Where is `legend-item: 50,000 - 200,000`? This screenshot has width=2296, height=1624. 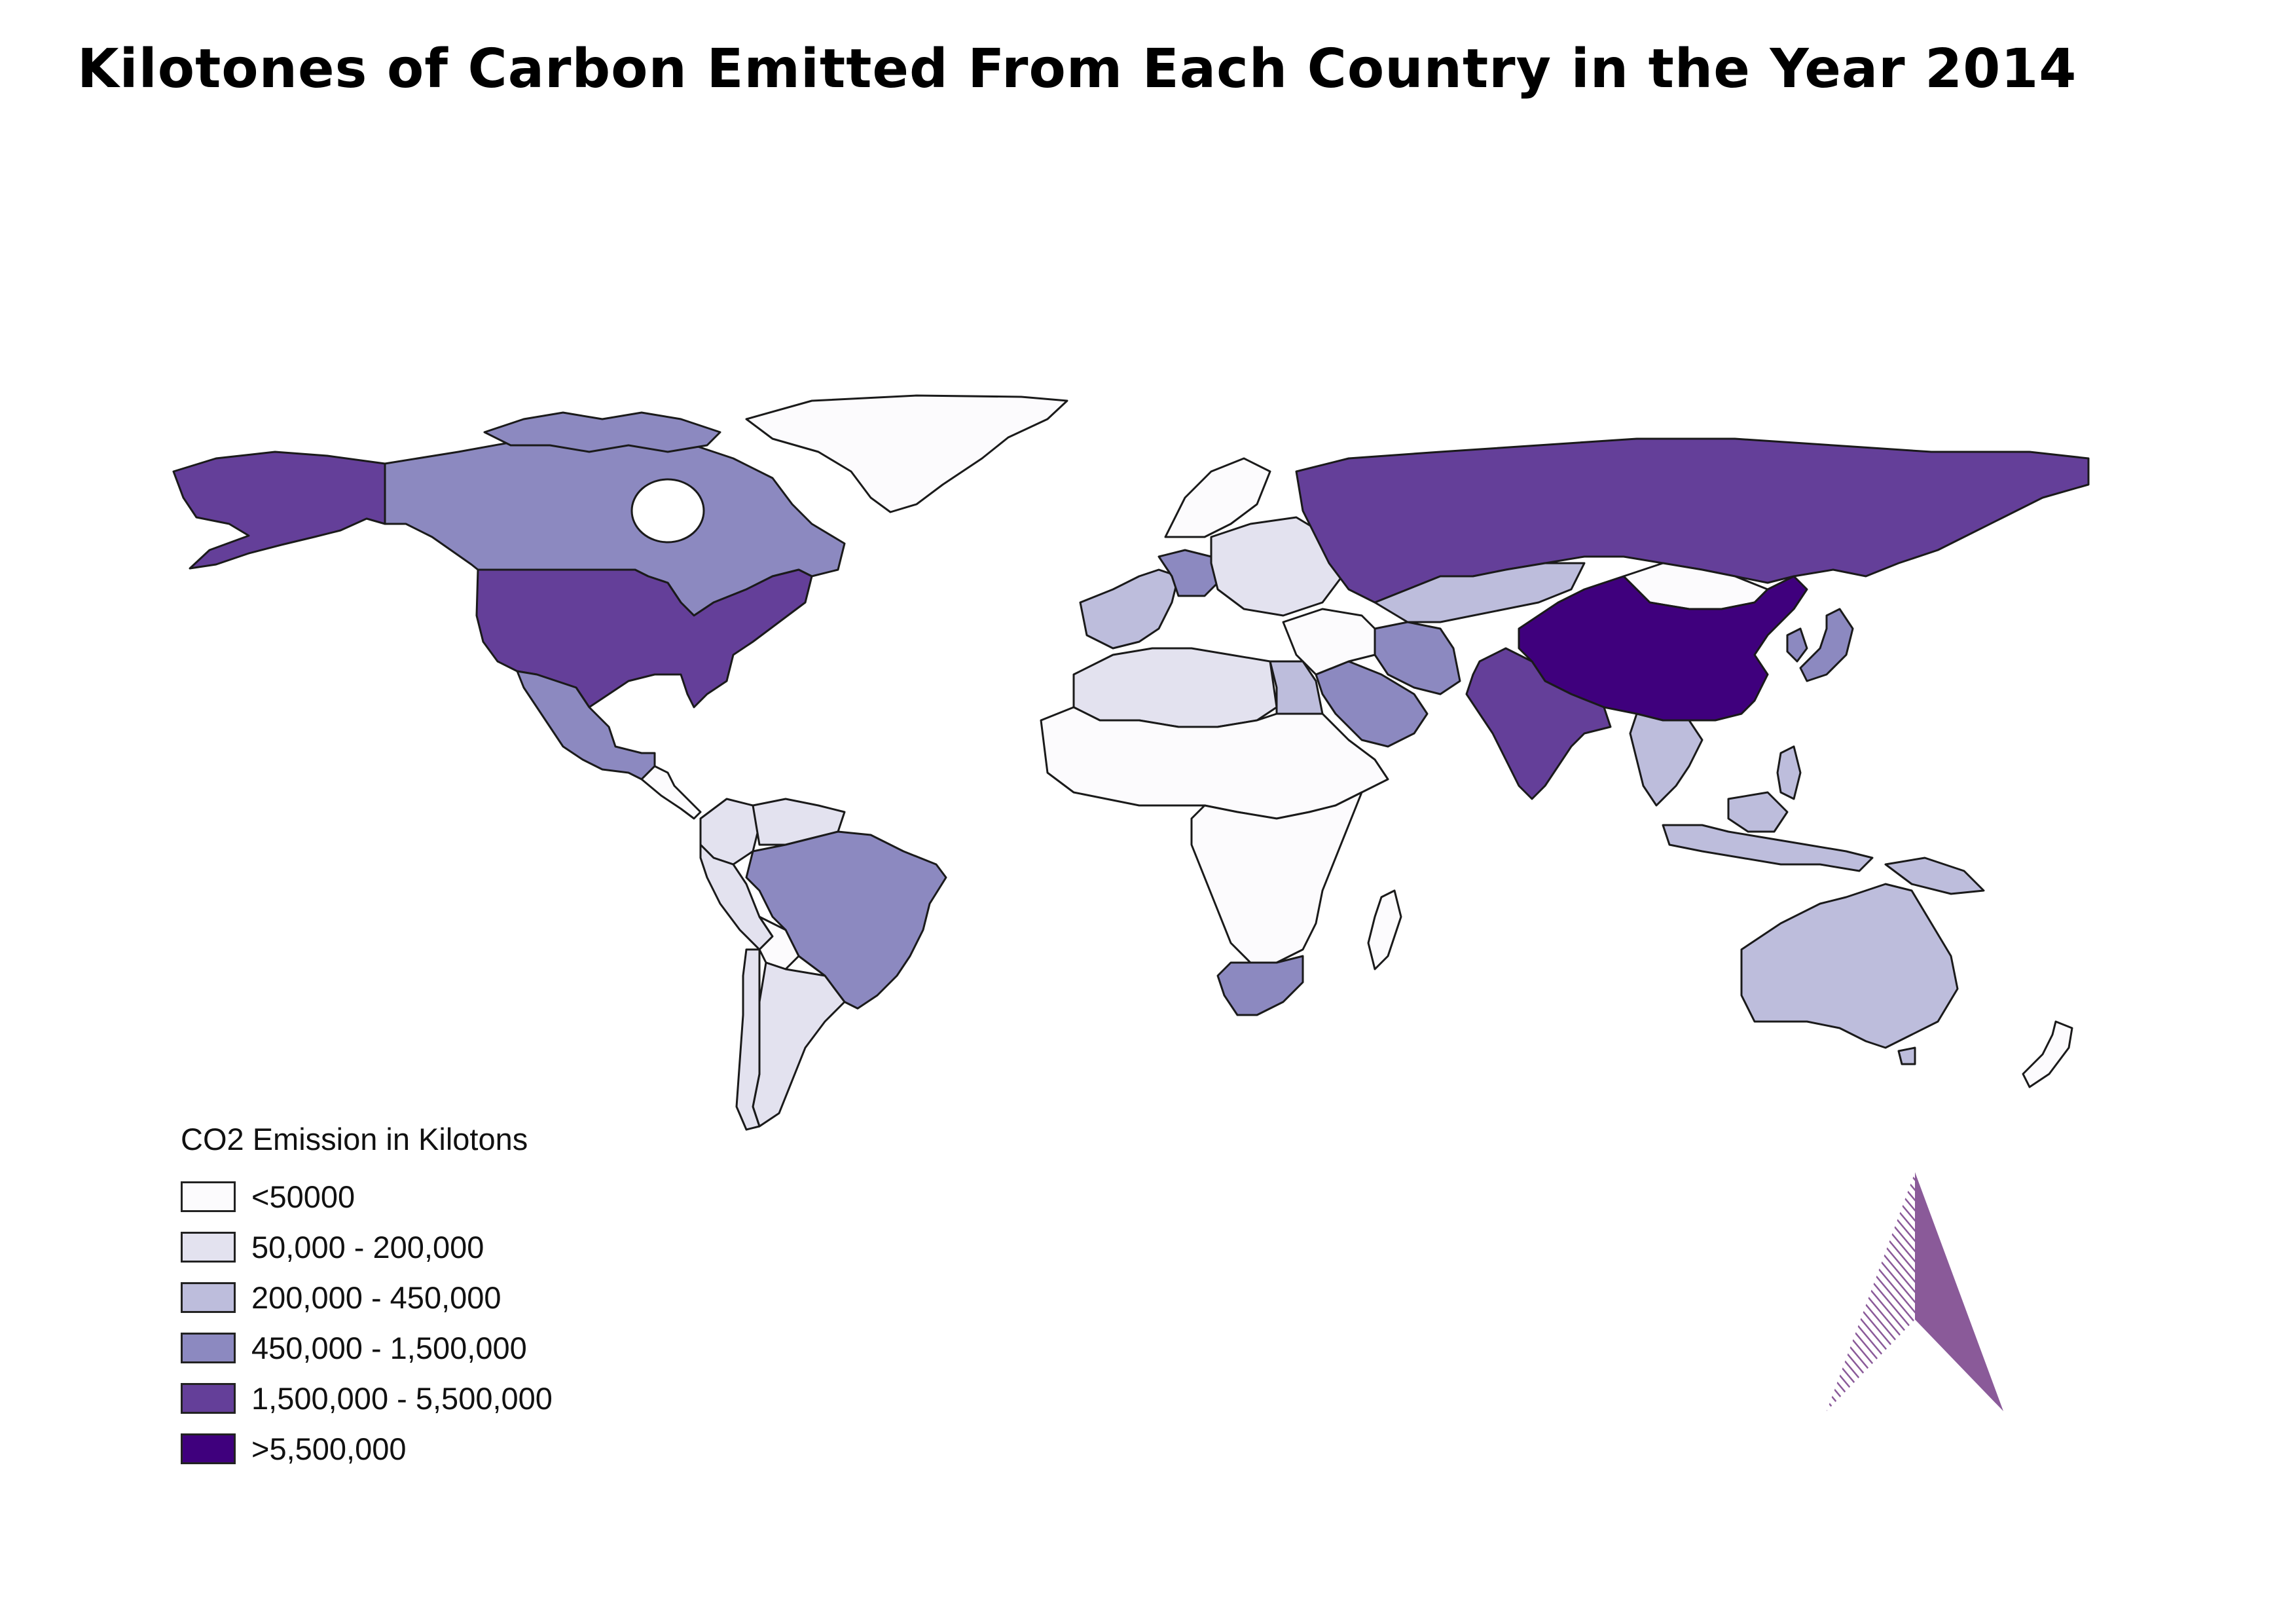 legend-item: 50,000 - 200,000 is located at coordinates (367, 1247).